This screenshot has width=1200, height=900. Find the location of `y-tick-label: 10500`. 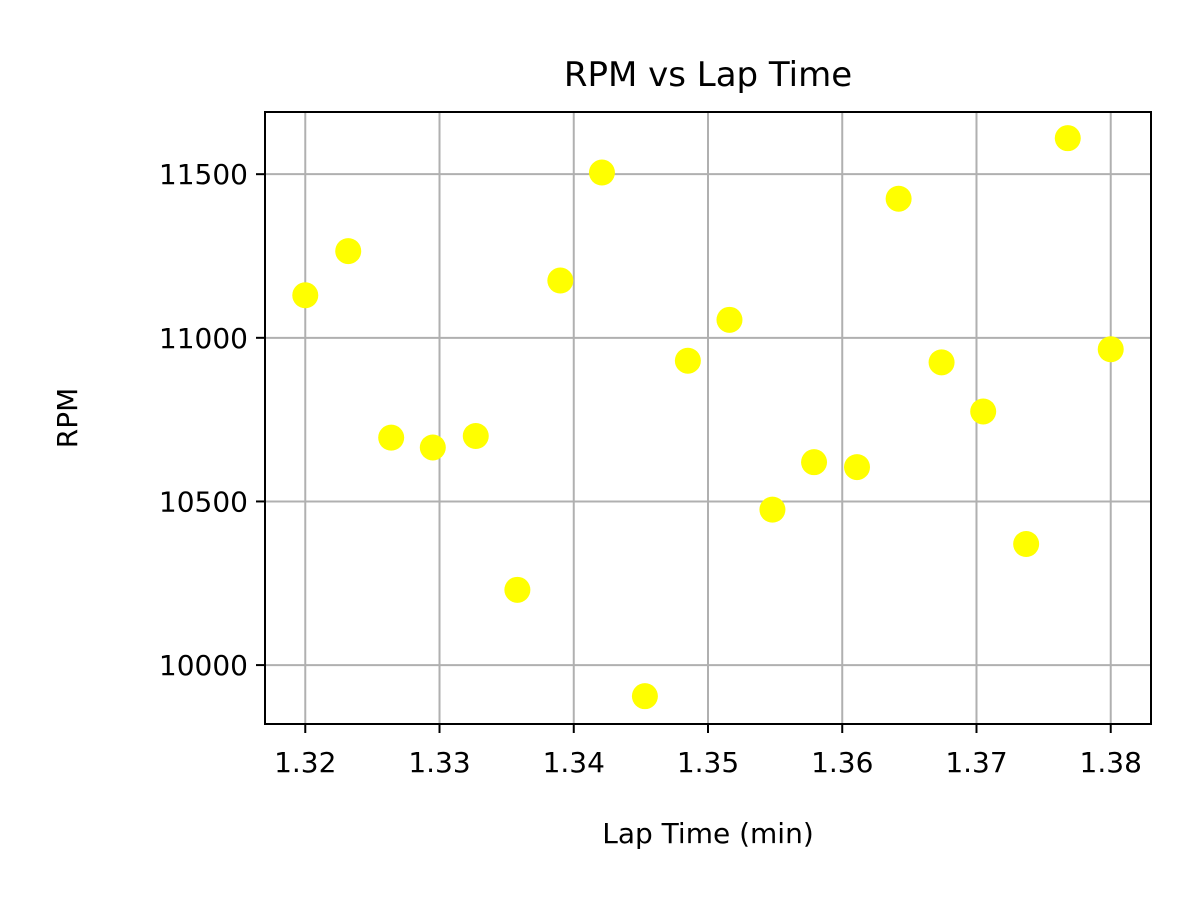

y-tick-label: 10500 is located at coordinates (203, 501).